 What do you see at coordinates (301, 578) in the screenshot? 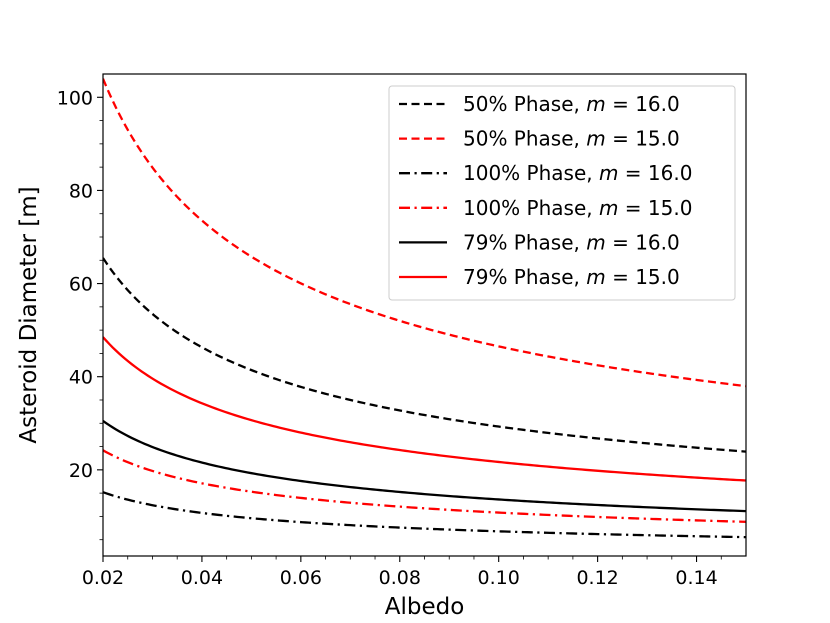
I see `x-tick-label: 0.06` at bounding box center [301, 578].